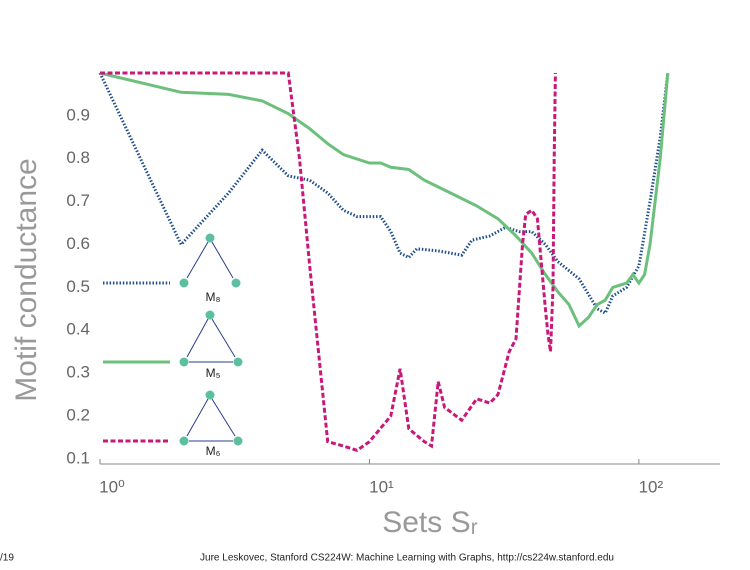 The width and height of the screenshot is (750, 570). What do you see at coordinates (213, 297) in the screenshot?
I see `legend-label: M₈` at bounding box center [213, 297].